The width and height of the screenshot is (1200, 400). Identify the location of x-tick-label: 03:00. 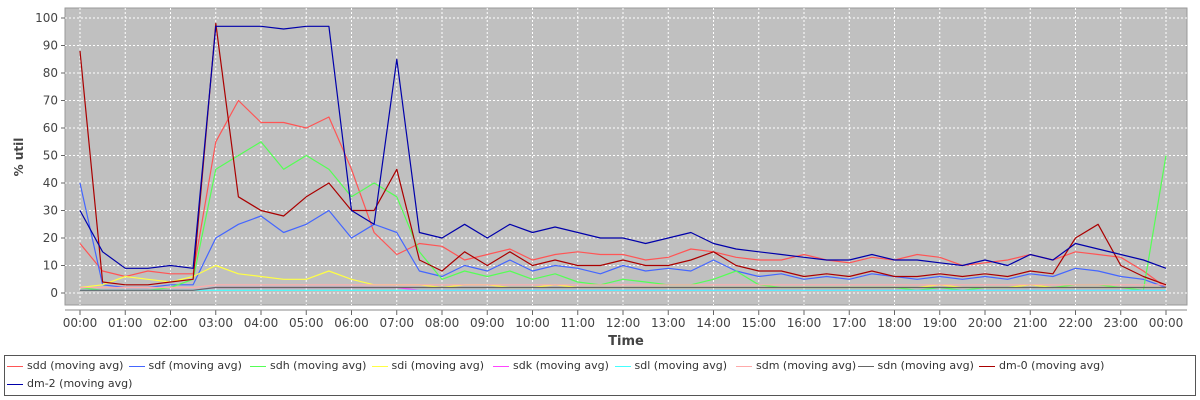
(215, 323).